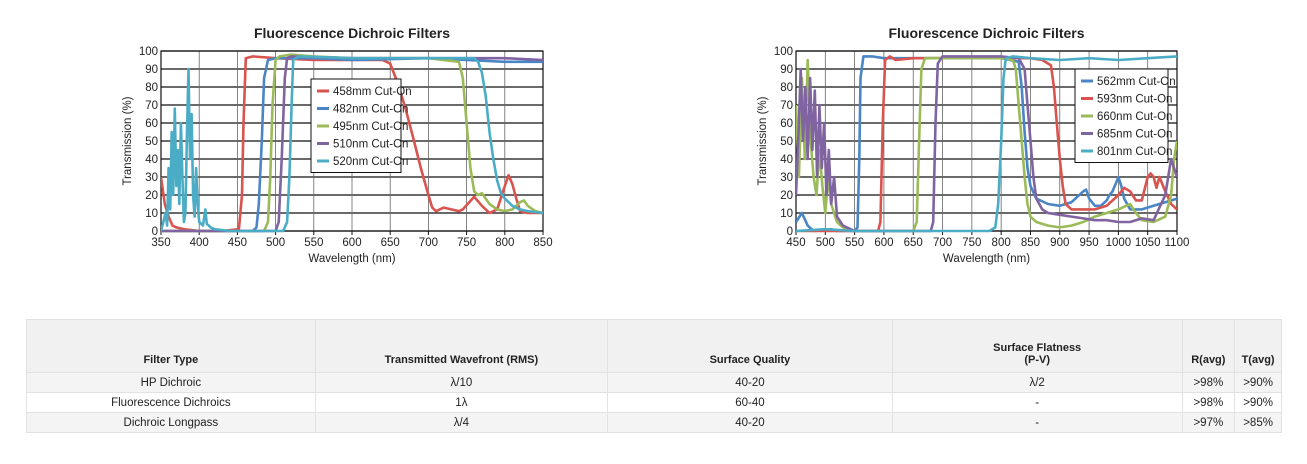  I want to click on chart1-legend-label: 520nm Cut-On, so click(370, 162).